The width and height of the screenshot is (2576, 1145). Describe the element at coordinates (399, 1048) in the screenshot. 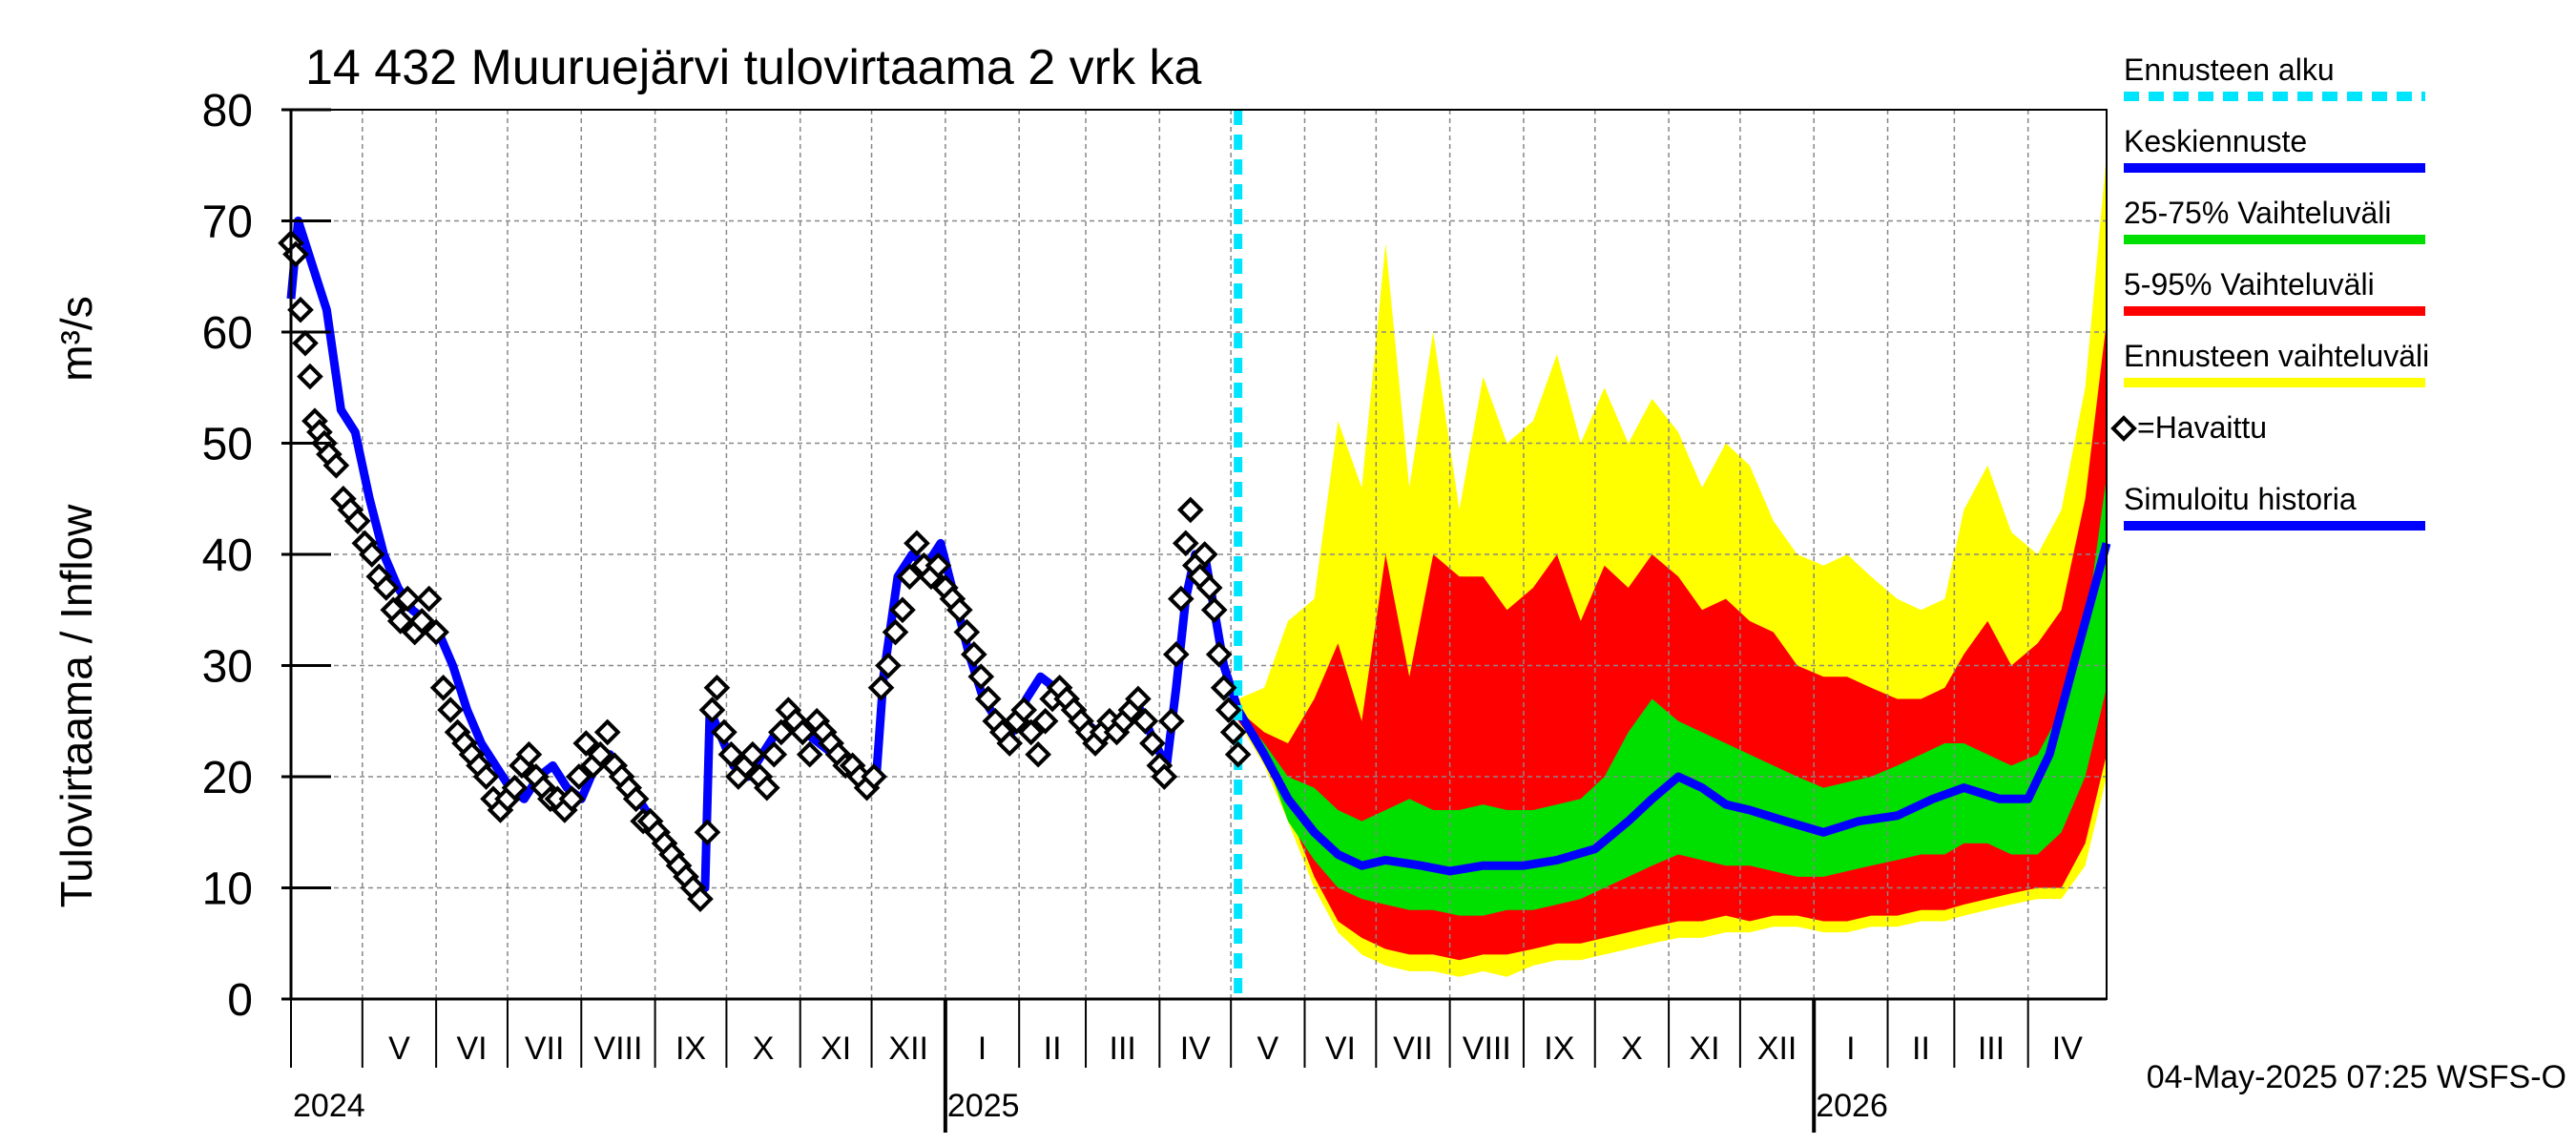

I see `x-month-label: V` at that location.